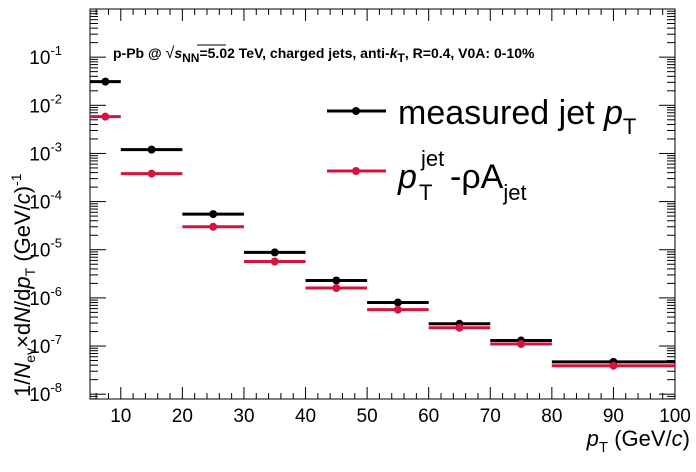 This screenshot has width=696, height=472. I want to click on x-tick-label: 30, so click(243, 416).